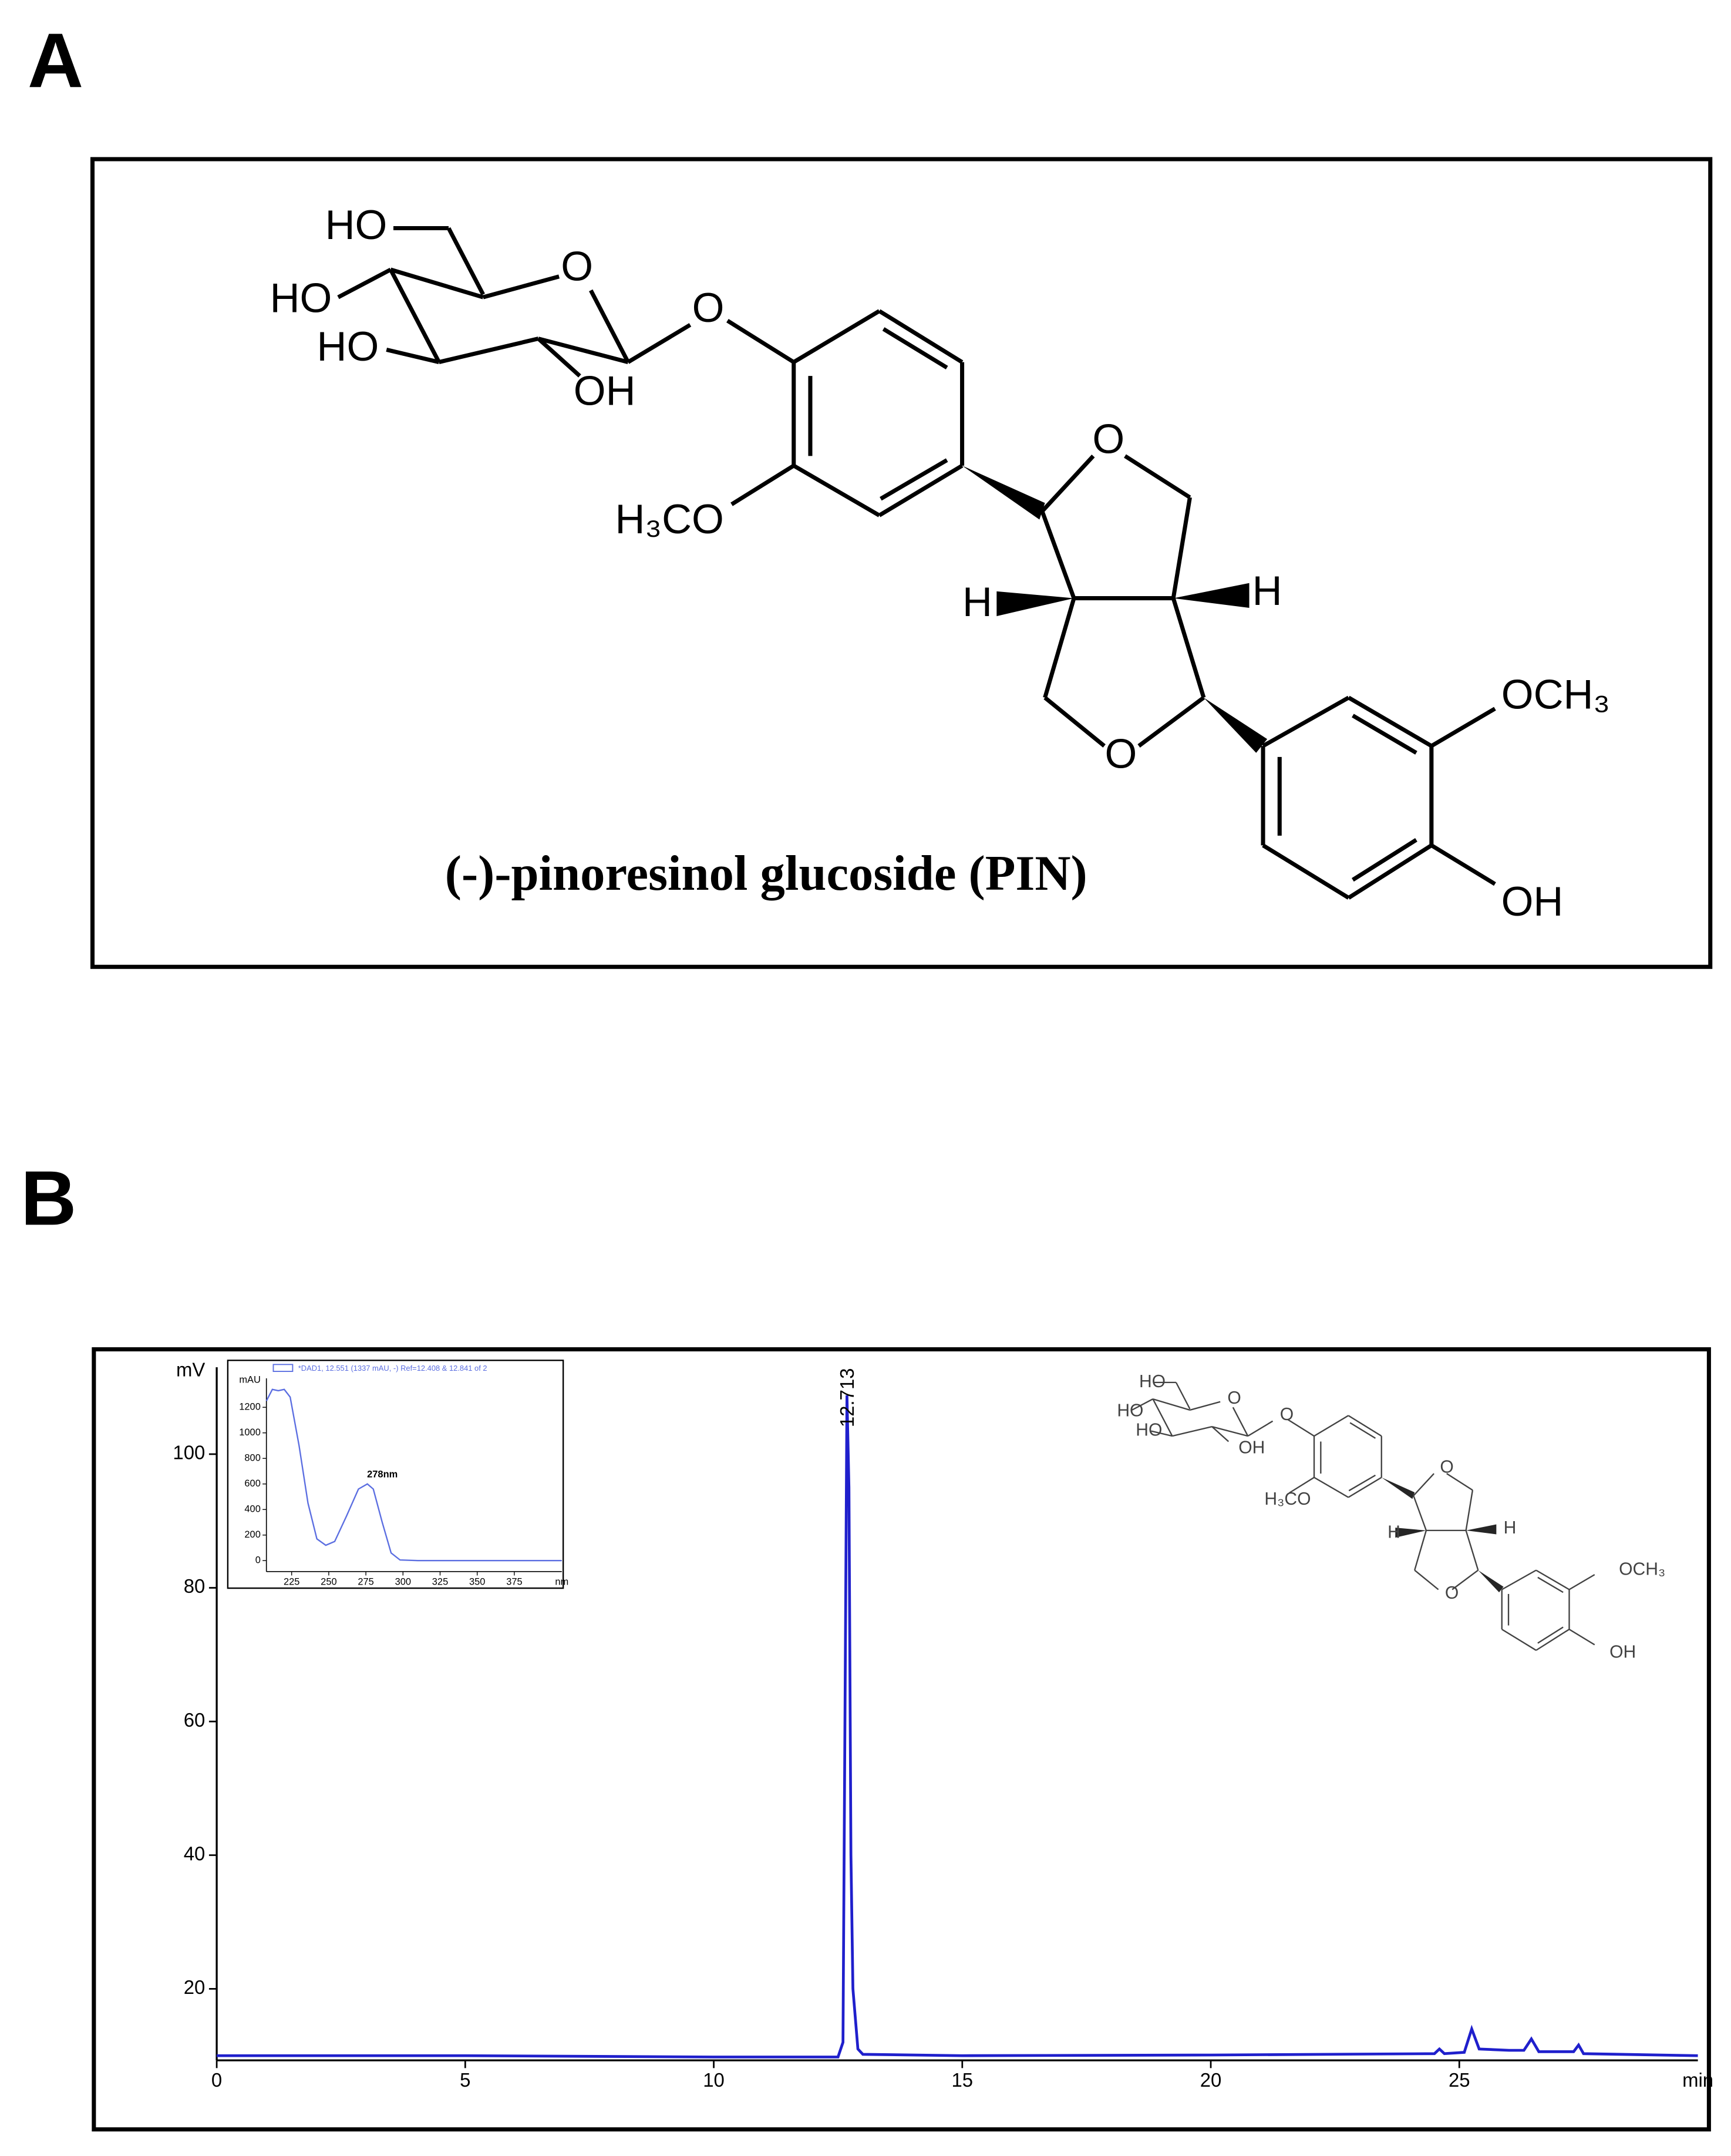 The height and width of the screenshot is (2156, 1731). What do you see at coordinates (514, 1581) in the screenshot?
I see `x-tick-label: 375` at bounding box center [514, 1581].